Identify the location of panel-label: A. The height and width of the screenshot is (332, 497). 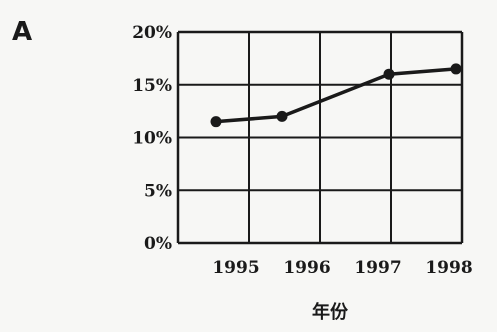
(22, 32).